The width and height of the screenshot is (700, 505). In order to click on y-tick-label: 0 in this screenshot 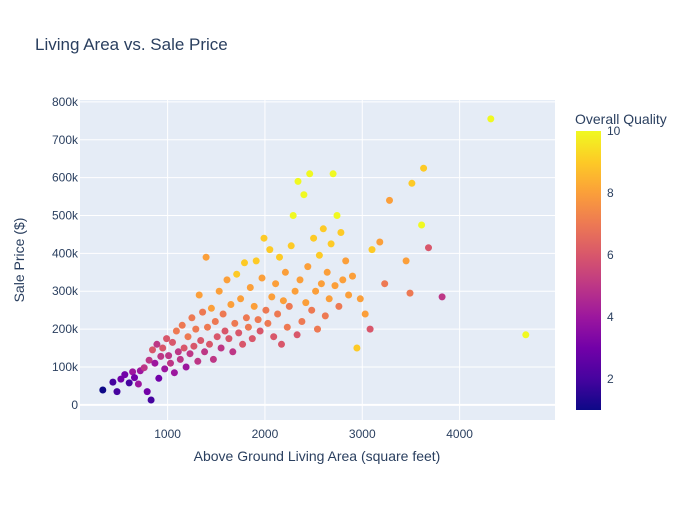, I will do `click(74, 405)`.